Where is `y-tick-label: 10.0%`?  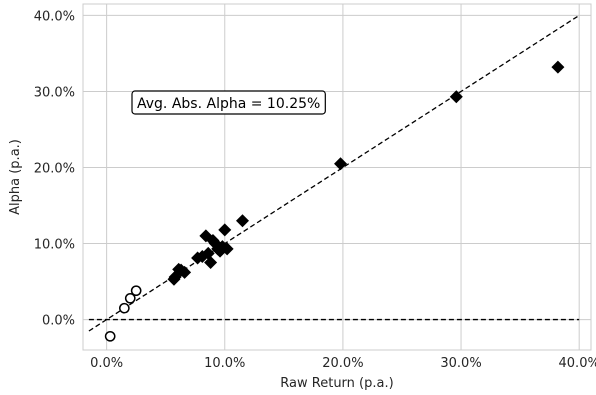
y-tick-label: 10.0% is located at coordinates (54, 245).